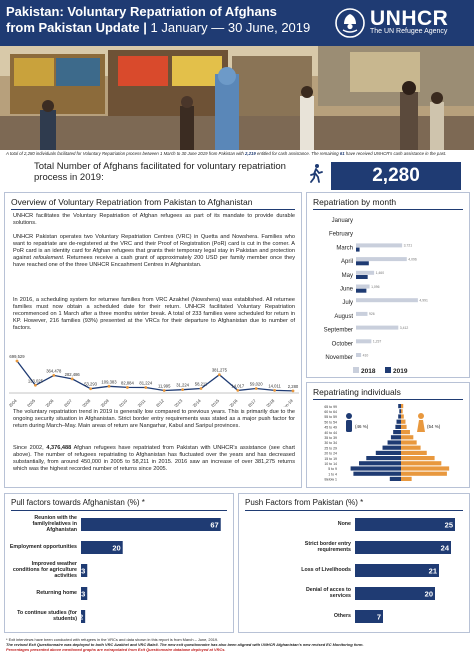  Describe the element at coordinates (409, 31) in the screenshot. I see `logo-tagline: The UN Refugee Agency` at that location.